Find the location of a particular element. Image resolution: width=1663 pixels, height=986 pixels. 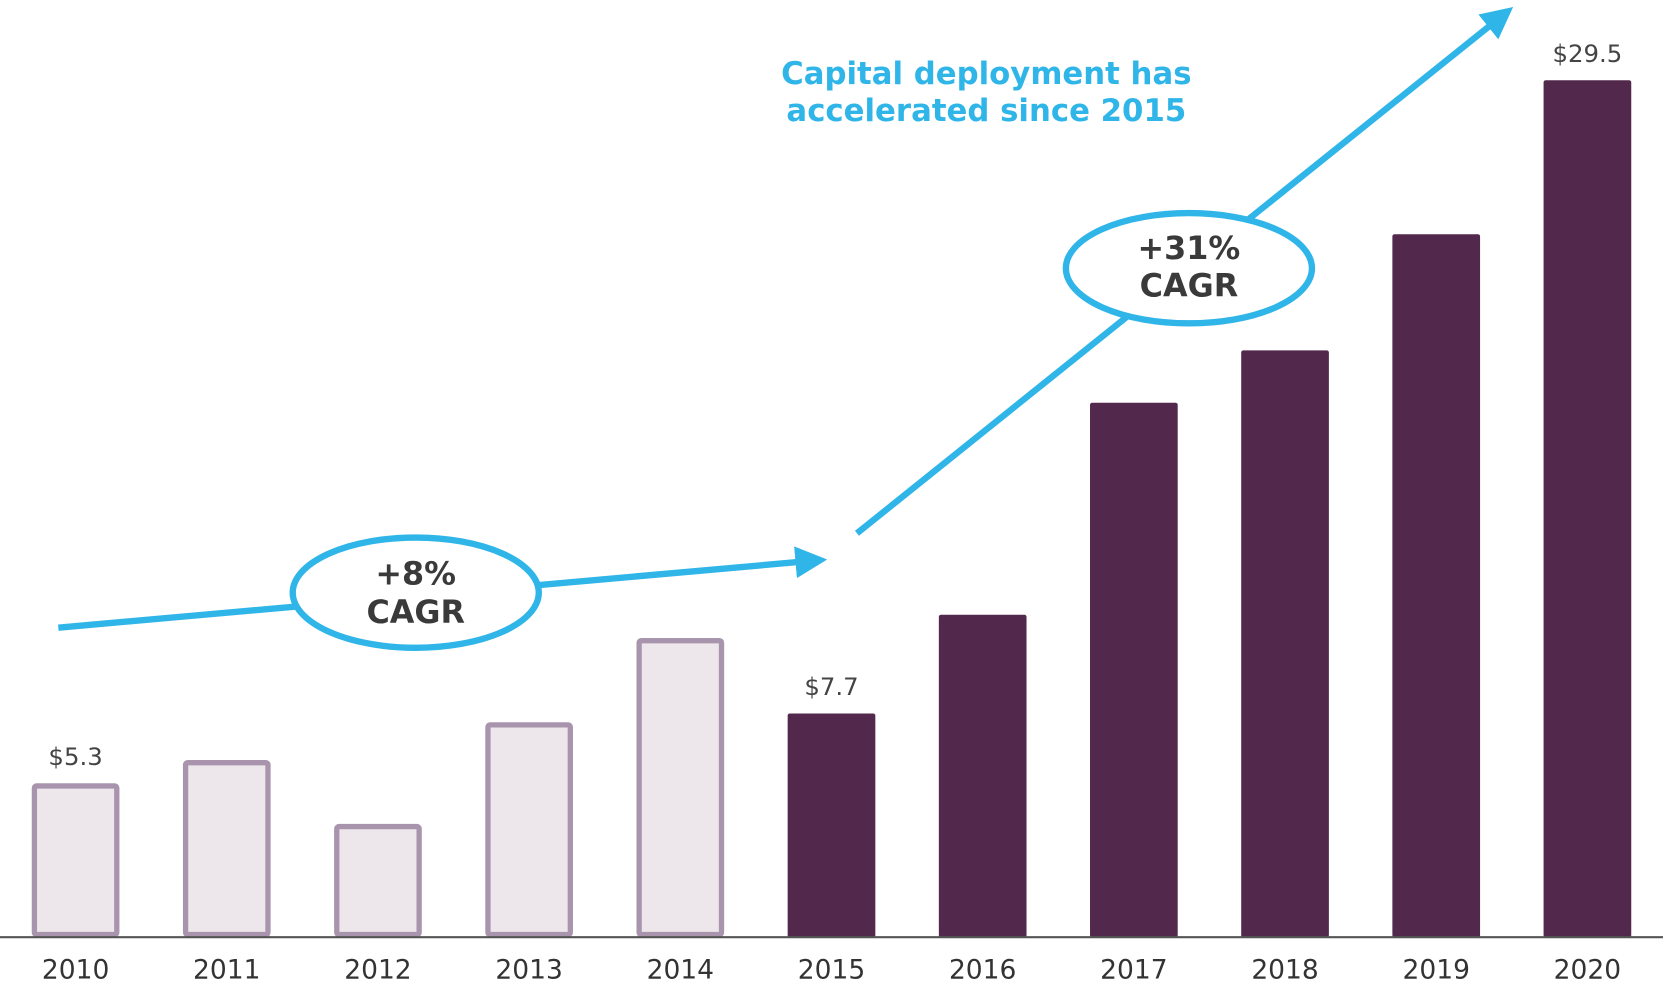

value-label: $7.7 is located at coordinates (831, 686).